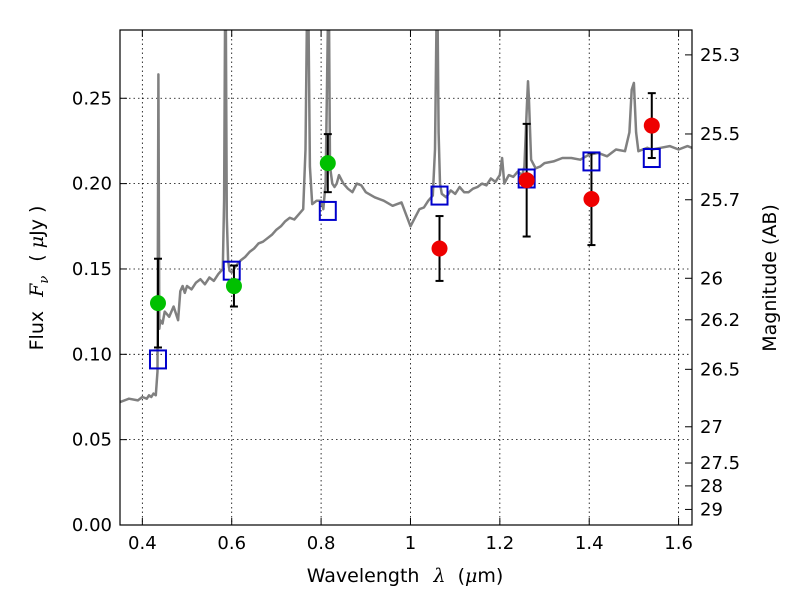 Image resolution: width=800 pixels, height=600 pixels. What do you see at coordinates (363, 576) in the screenshot?
I see `x-axis-label-text: Wavelength` at bounding box center [363, 576].